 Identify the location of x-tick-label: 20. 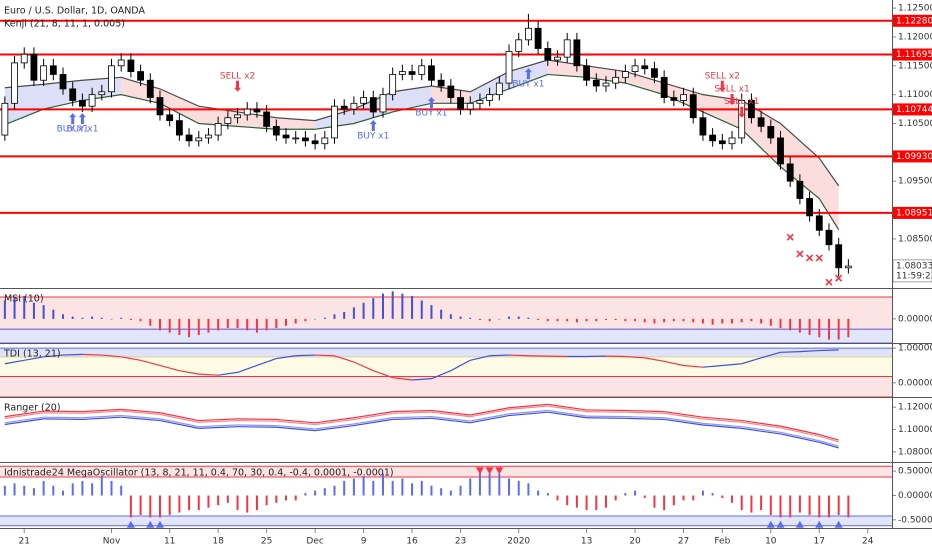
(635, 542).